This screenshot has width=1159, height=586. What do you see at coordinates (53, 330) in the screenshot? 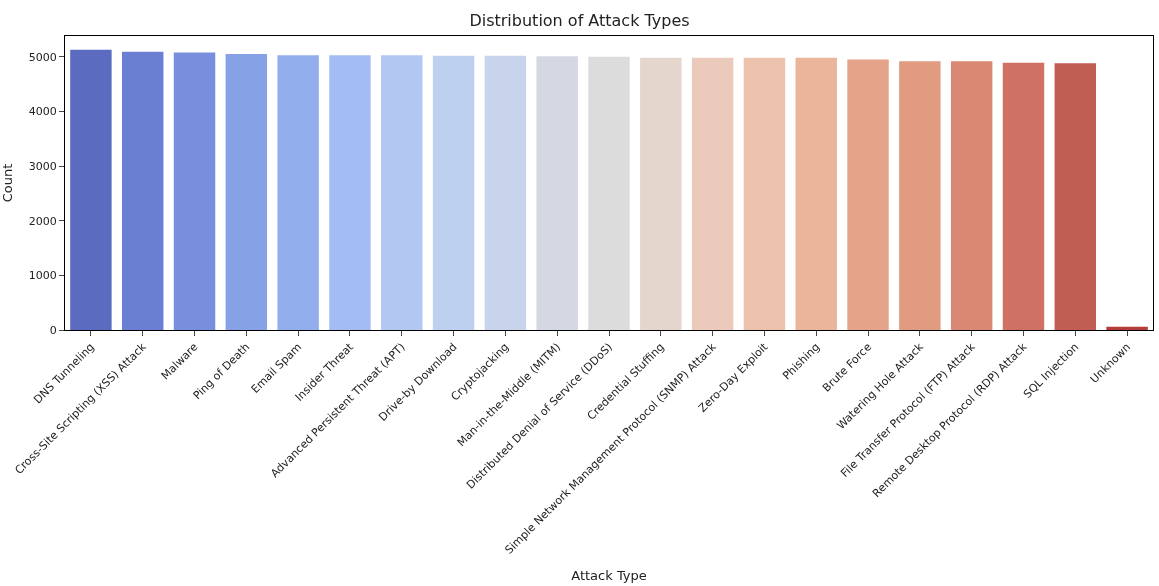
I see `y-tick-label: 0` at bounding box center [53, 330].